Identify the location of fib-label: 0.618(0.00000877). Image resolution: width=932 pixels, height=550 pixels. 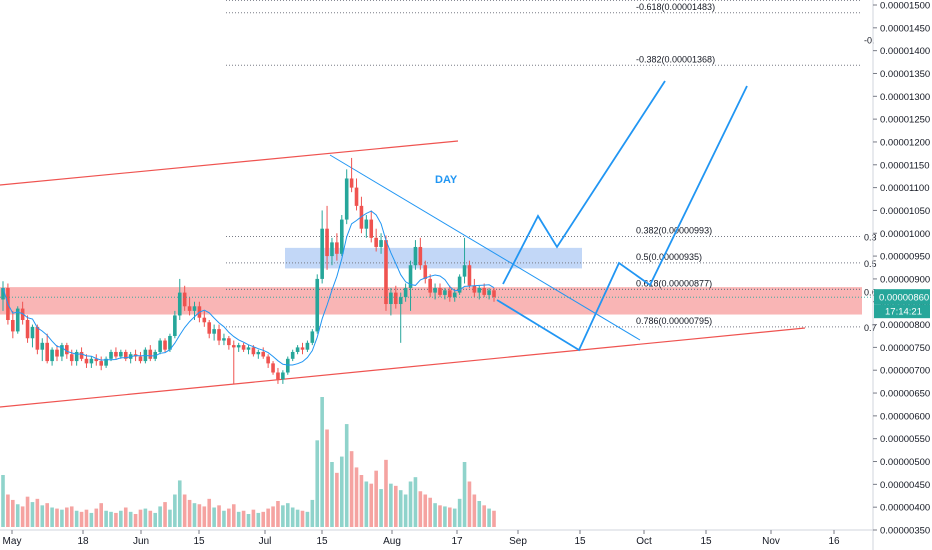
(674, 283).